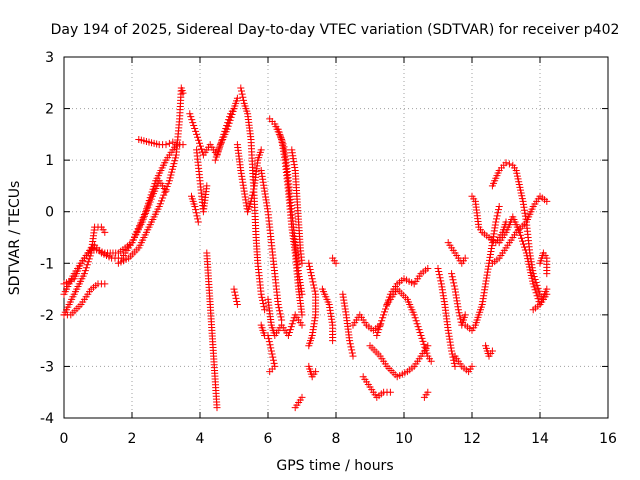  Describe the element at coordinates (47, 316) in the screenshot. I see `y-tick-label: -2` at that location.